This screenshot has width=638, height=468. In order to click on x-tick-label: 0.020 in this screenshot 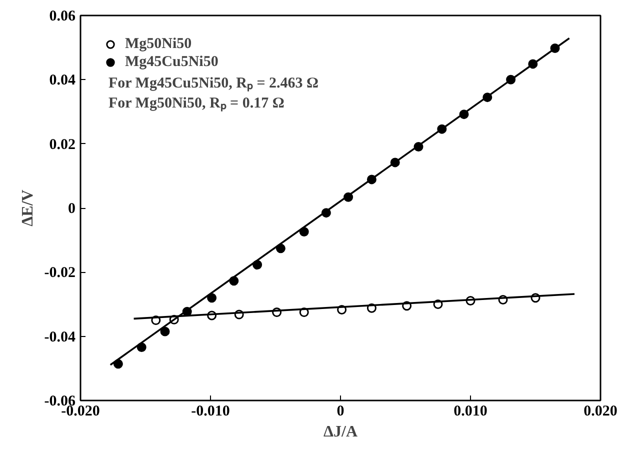, I will do `click(601, 412)`.